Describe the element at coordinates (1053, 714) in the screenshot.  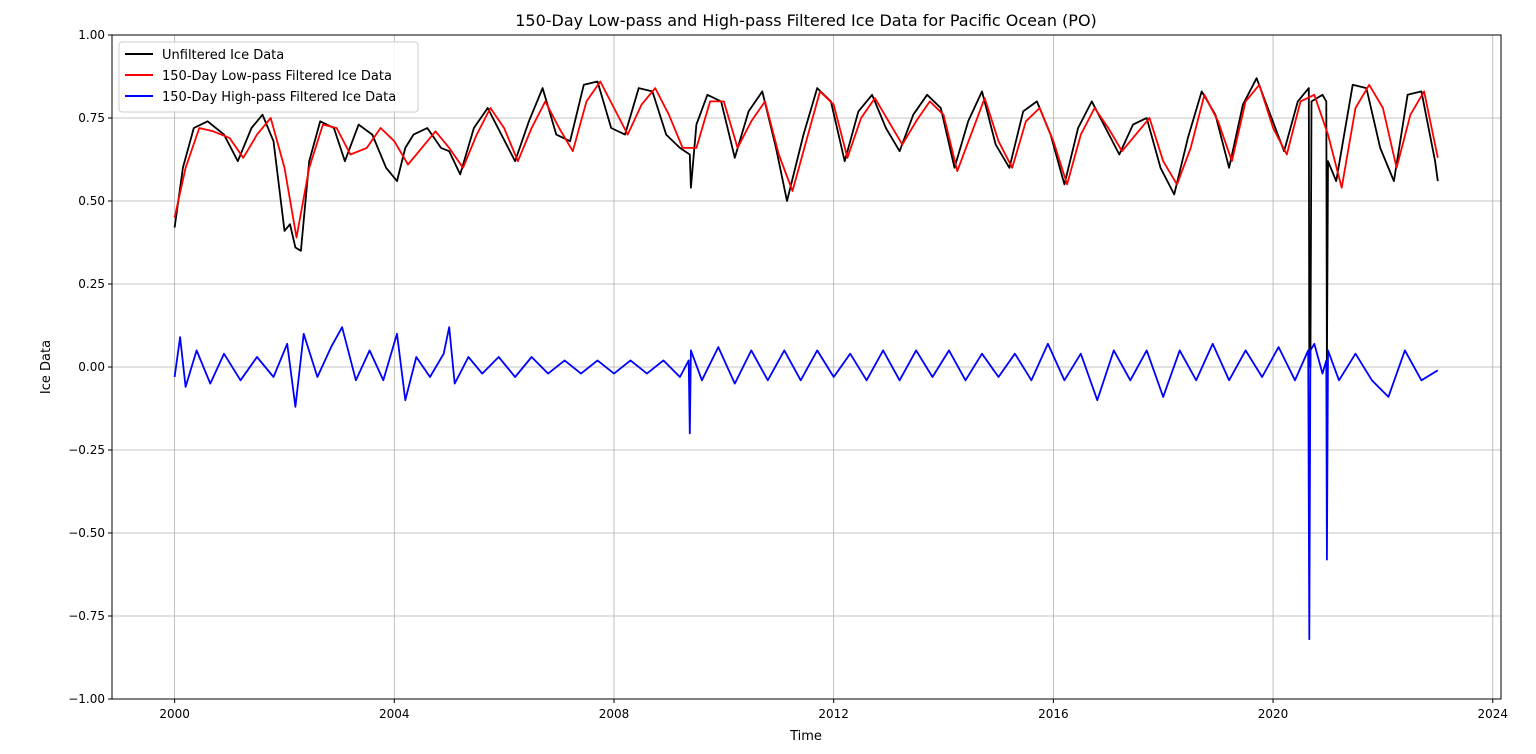
I see `x-tick-label: 2016` at that location.